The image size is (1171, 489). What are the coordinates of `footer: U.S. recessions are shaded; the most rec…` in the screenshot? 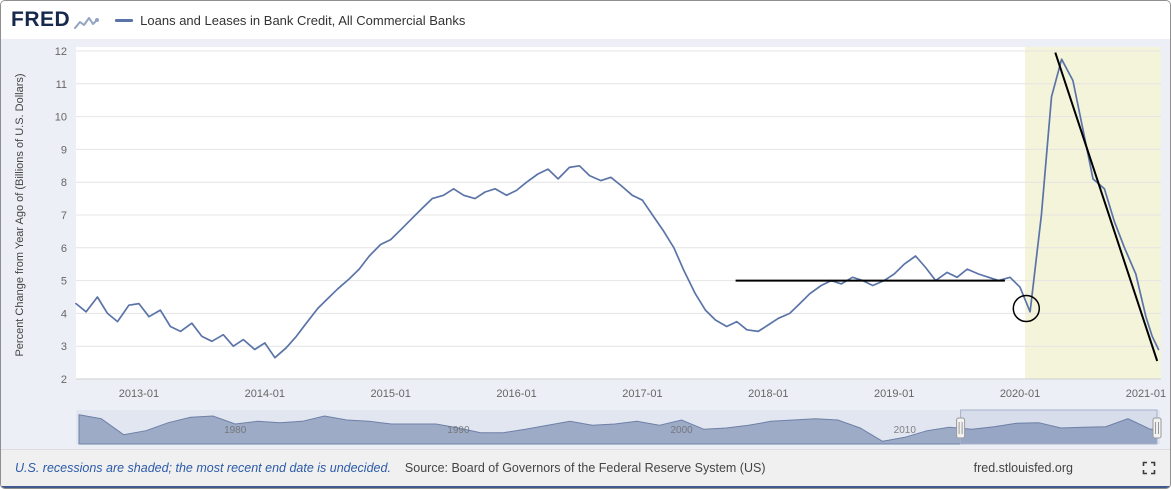 It's located at (585, 467).